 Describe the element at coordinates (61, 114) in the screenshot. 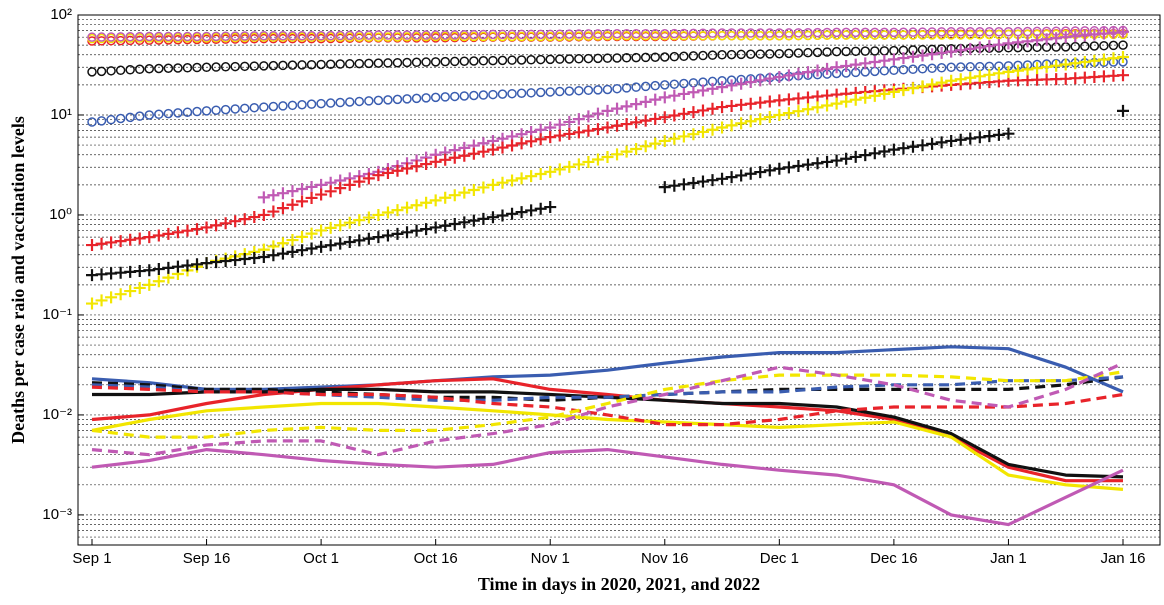

I see `y-tick-label: 10¹` at that location.